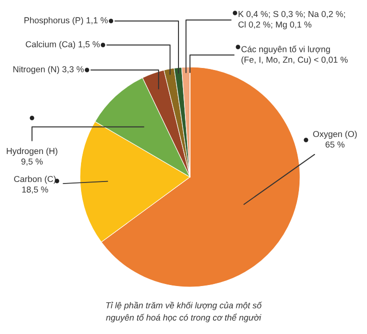 Image resolution: width=367 pixels, height=334 pixels. I want to click on slice-label: Các nguyên tố vi lượng (Fe, I, Mo, Zn, Cu) < 0,01 %, so click(294, 55).